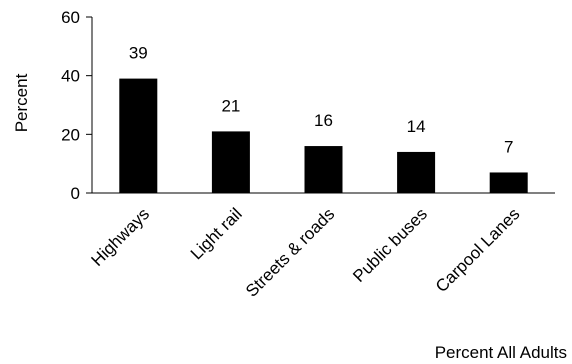  I want to click on y-axis-label: Percent, so click(21, 102).